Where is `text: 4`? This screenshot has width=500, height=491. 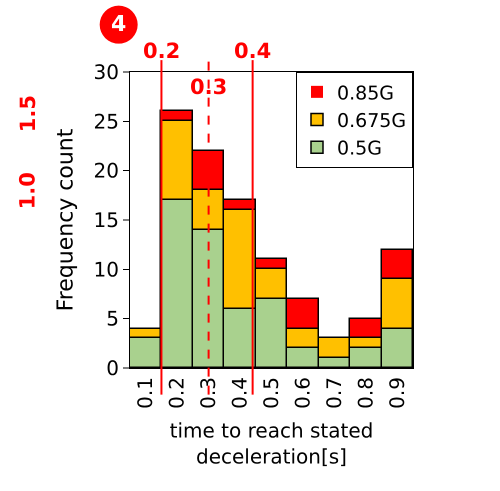
text: 4 is located at coordinates (118, 24).